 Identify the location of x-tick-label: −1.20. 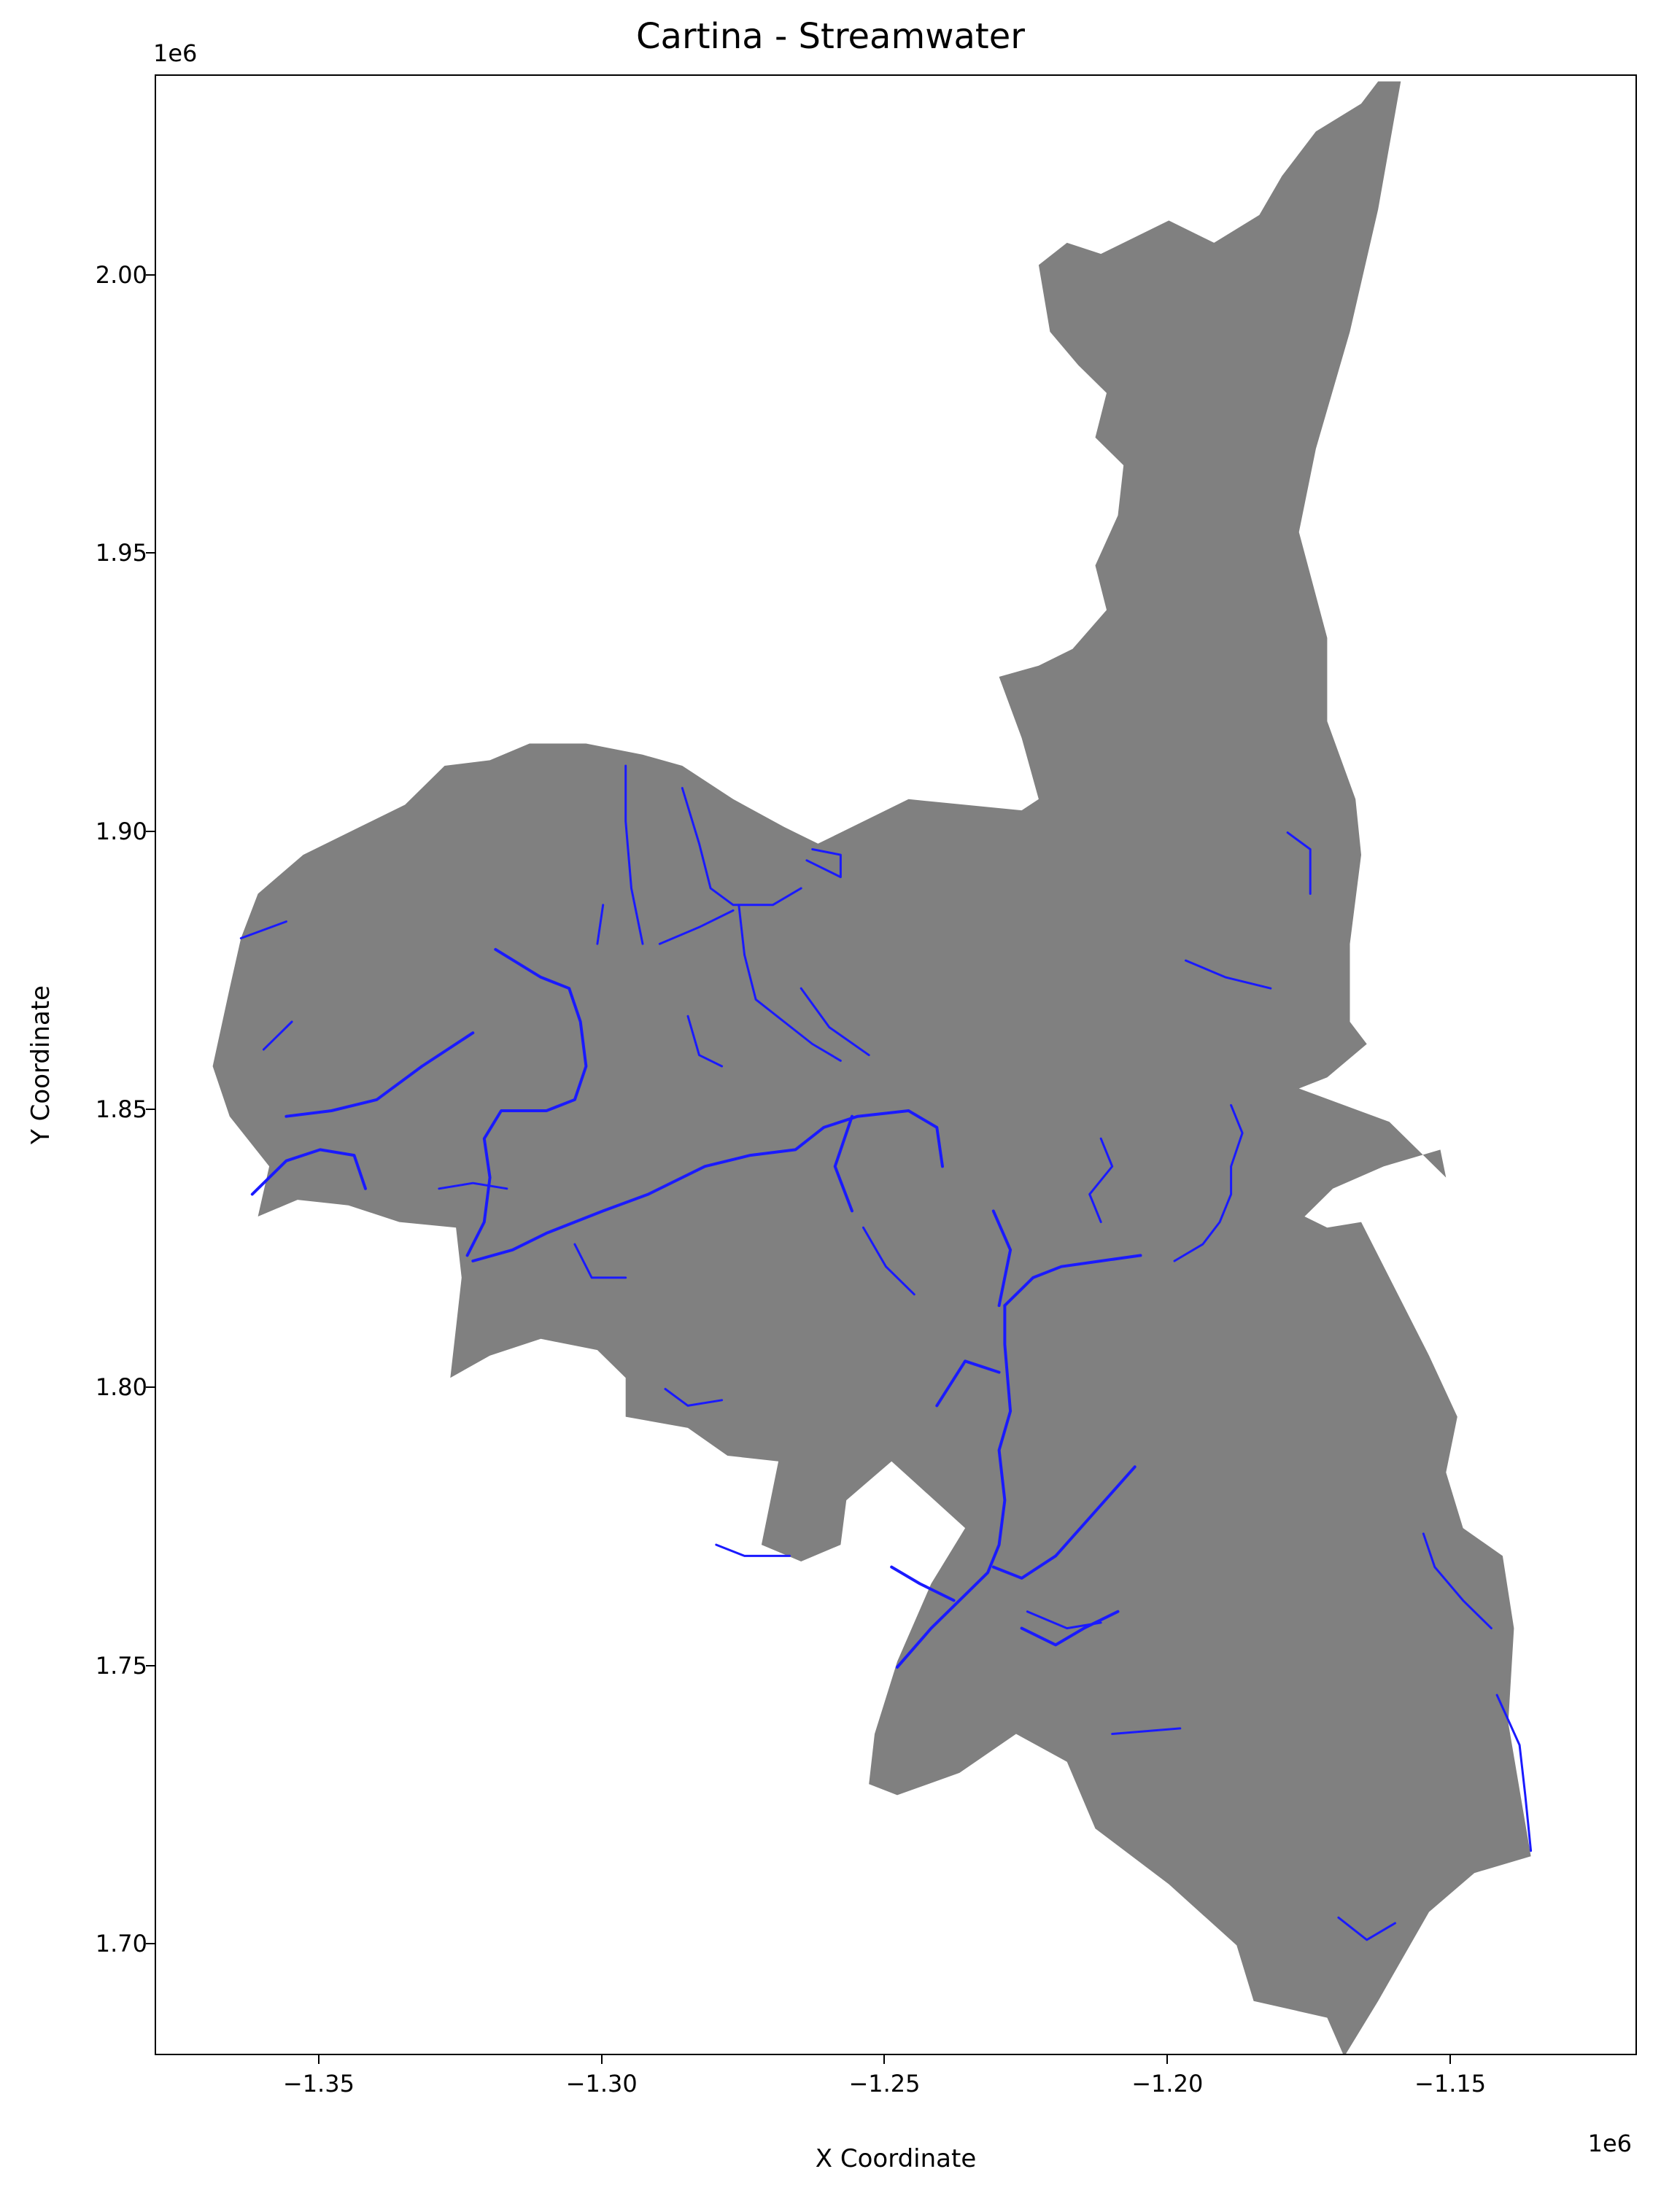
(1167, 2083).